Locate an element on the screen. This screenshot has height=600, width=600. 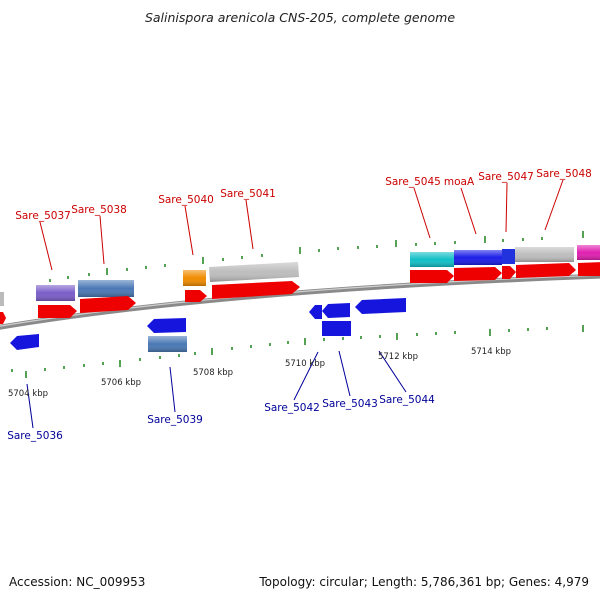
scale-label: 5708 kbp is located at coordinates (213, 373).